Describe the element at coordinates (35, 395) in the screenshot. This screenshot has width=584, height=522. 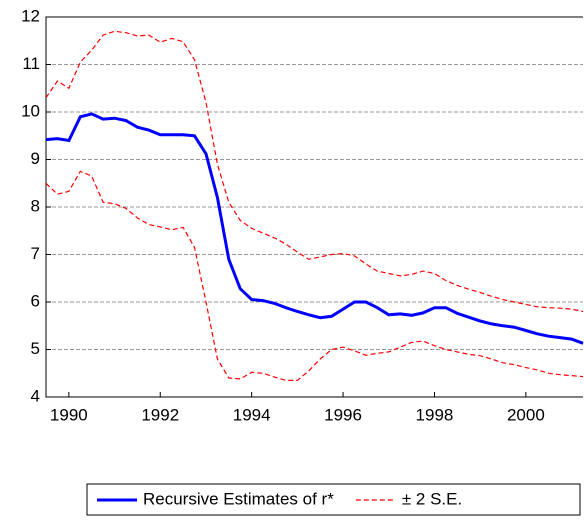
I see `y-tick-label: 4` at that location.